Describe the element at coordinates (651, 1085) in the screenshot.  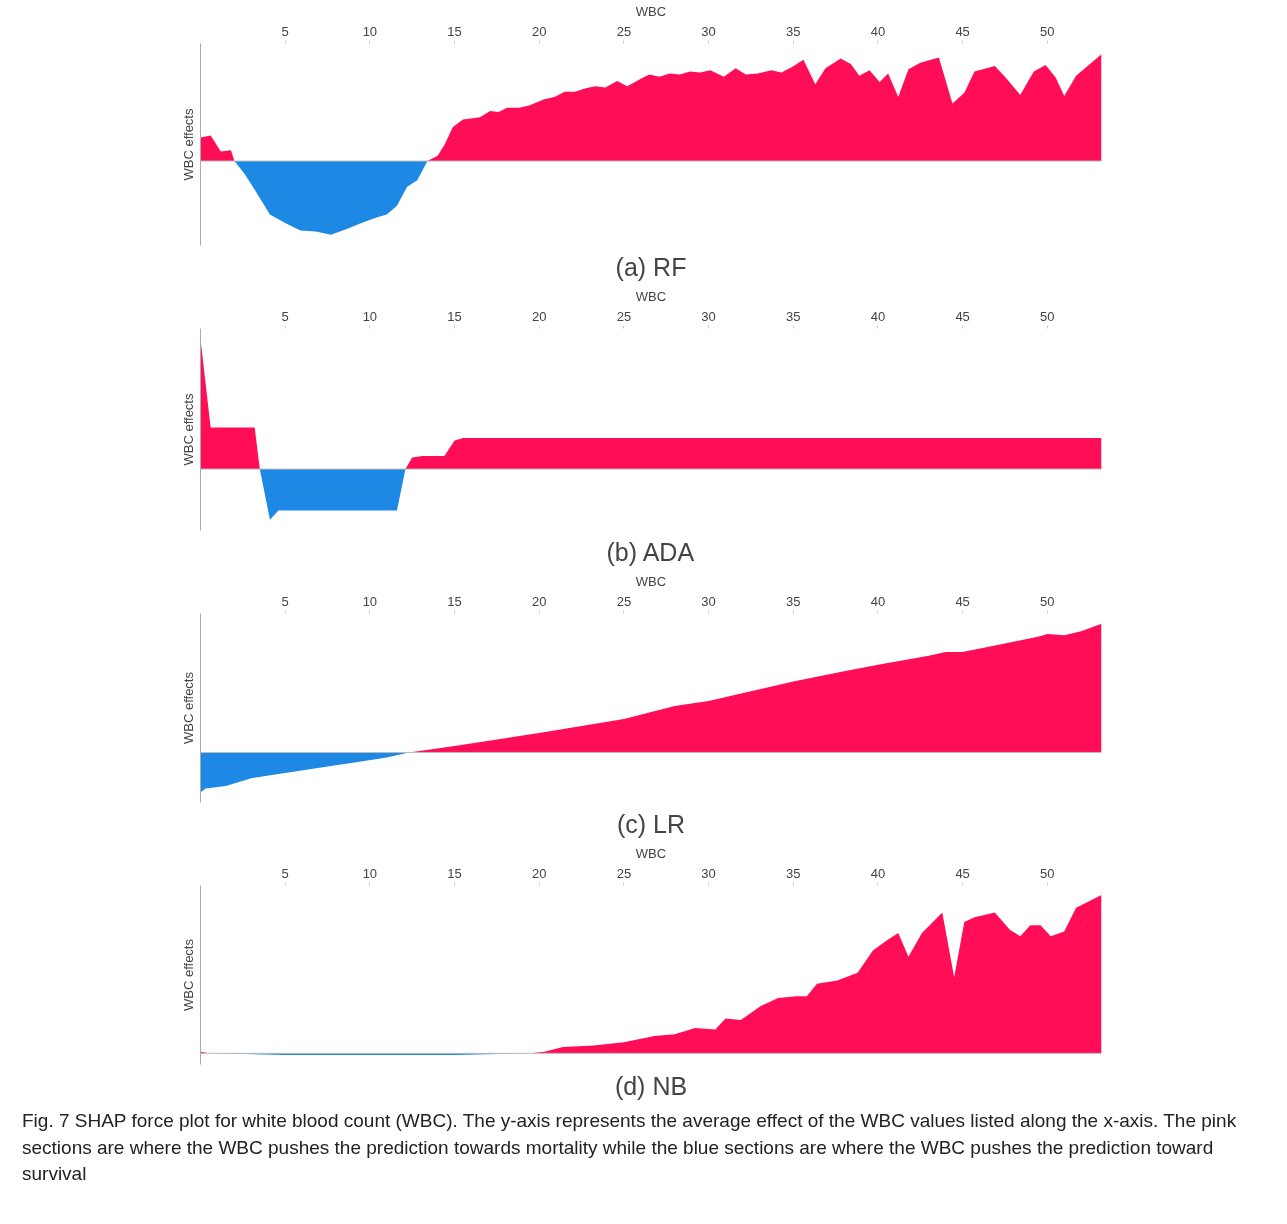
I see `text: (d) NB` at that location.